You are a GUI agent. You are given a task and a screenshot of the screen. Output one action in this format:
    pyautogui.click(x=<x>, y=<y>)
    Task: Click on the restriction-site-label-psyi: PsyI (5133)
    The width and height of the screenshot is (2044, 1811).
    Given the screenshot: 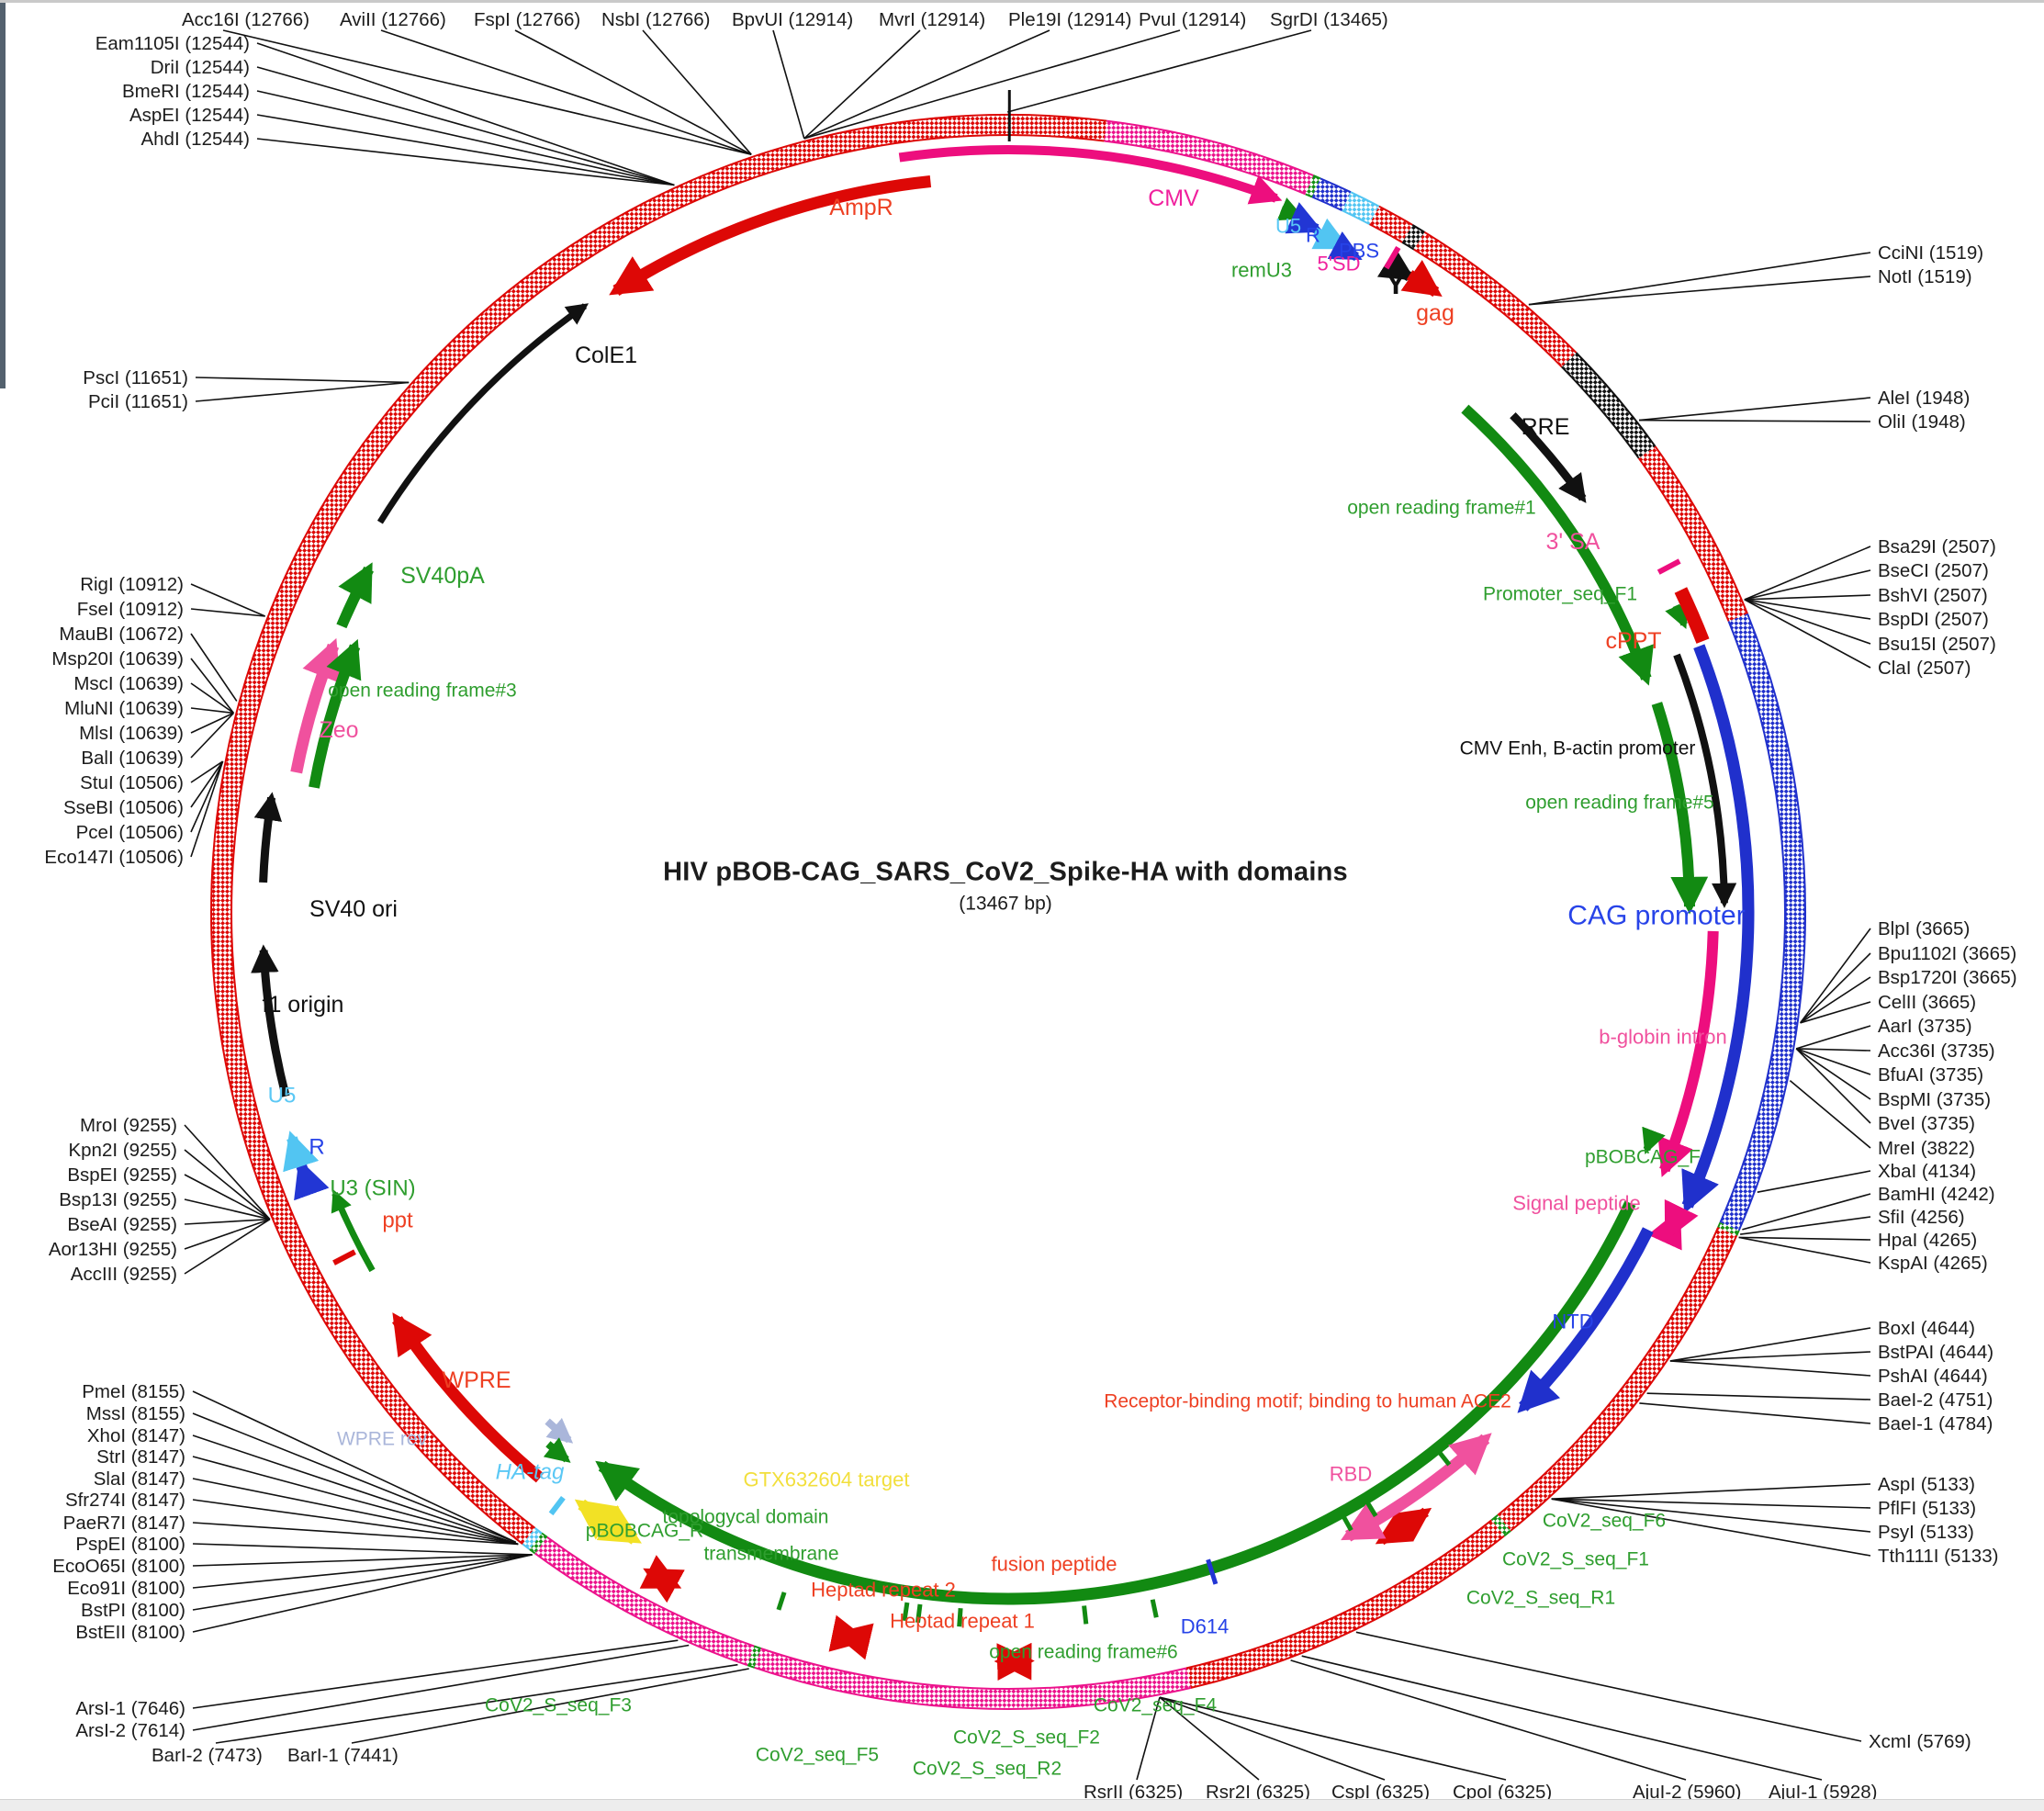 What is the action you would take?
    pyautogui.click(x=1926, y=1533)
    